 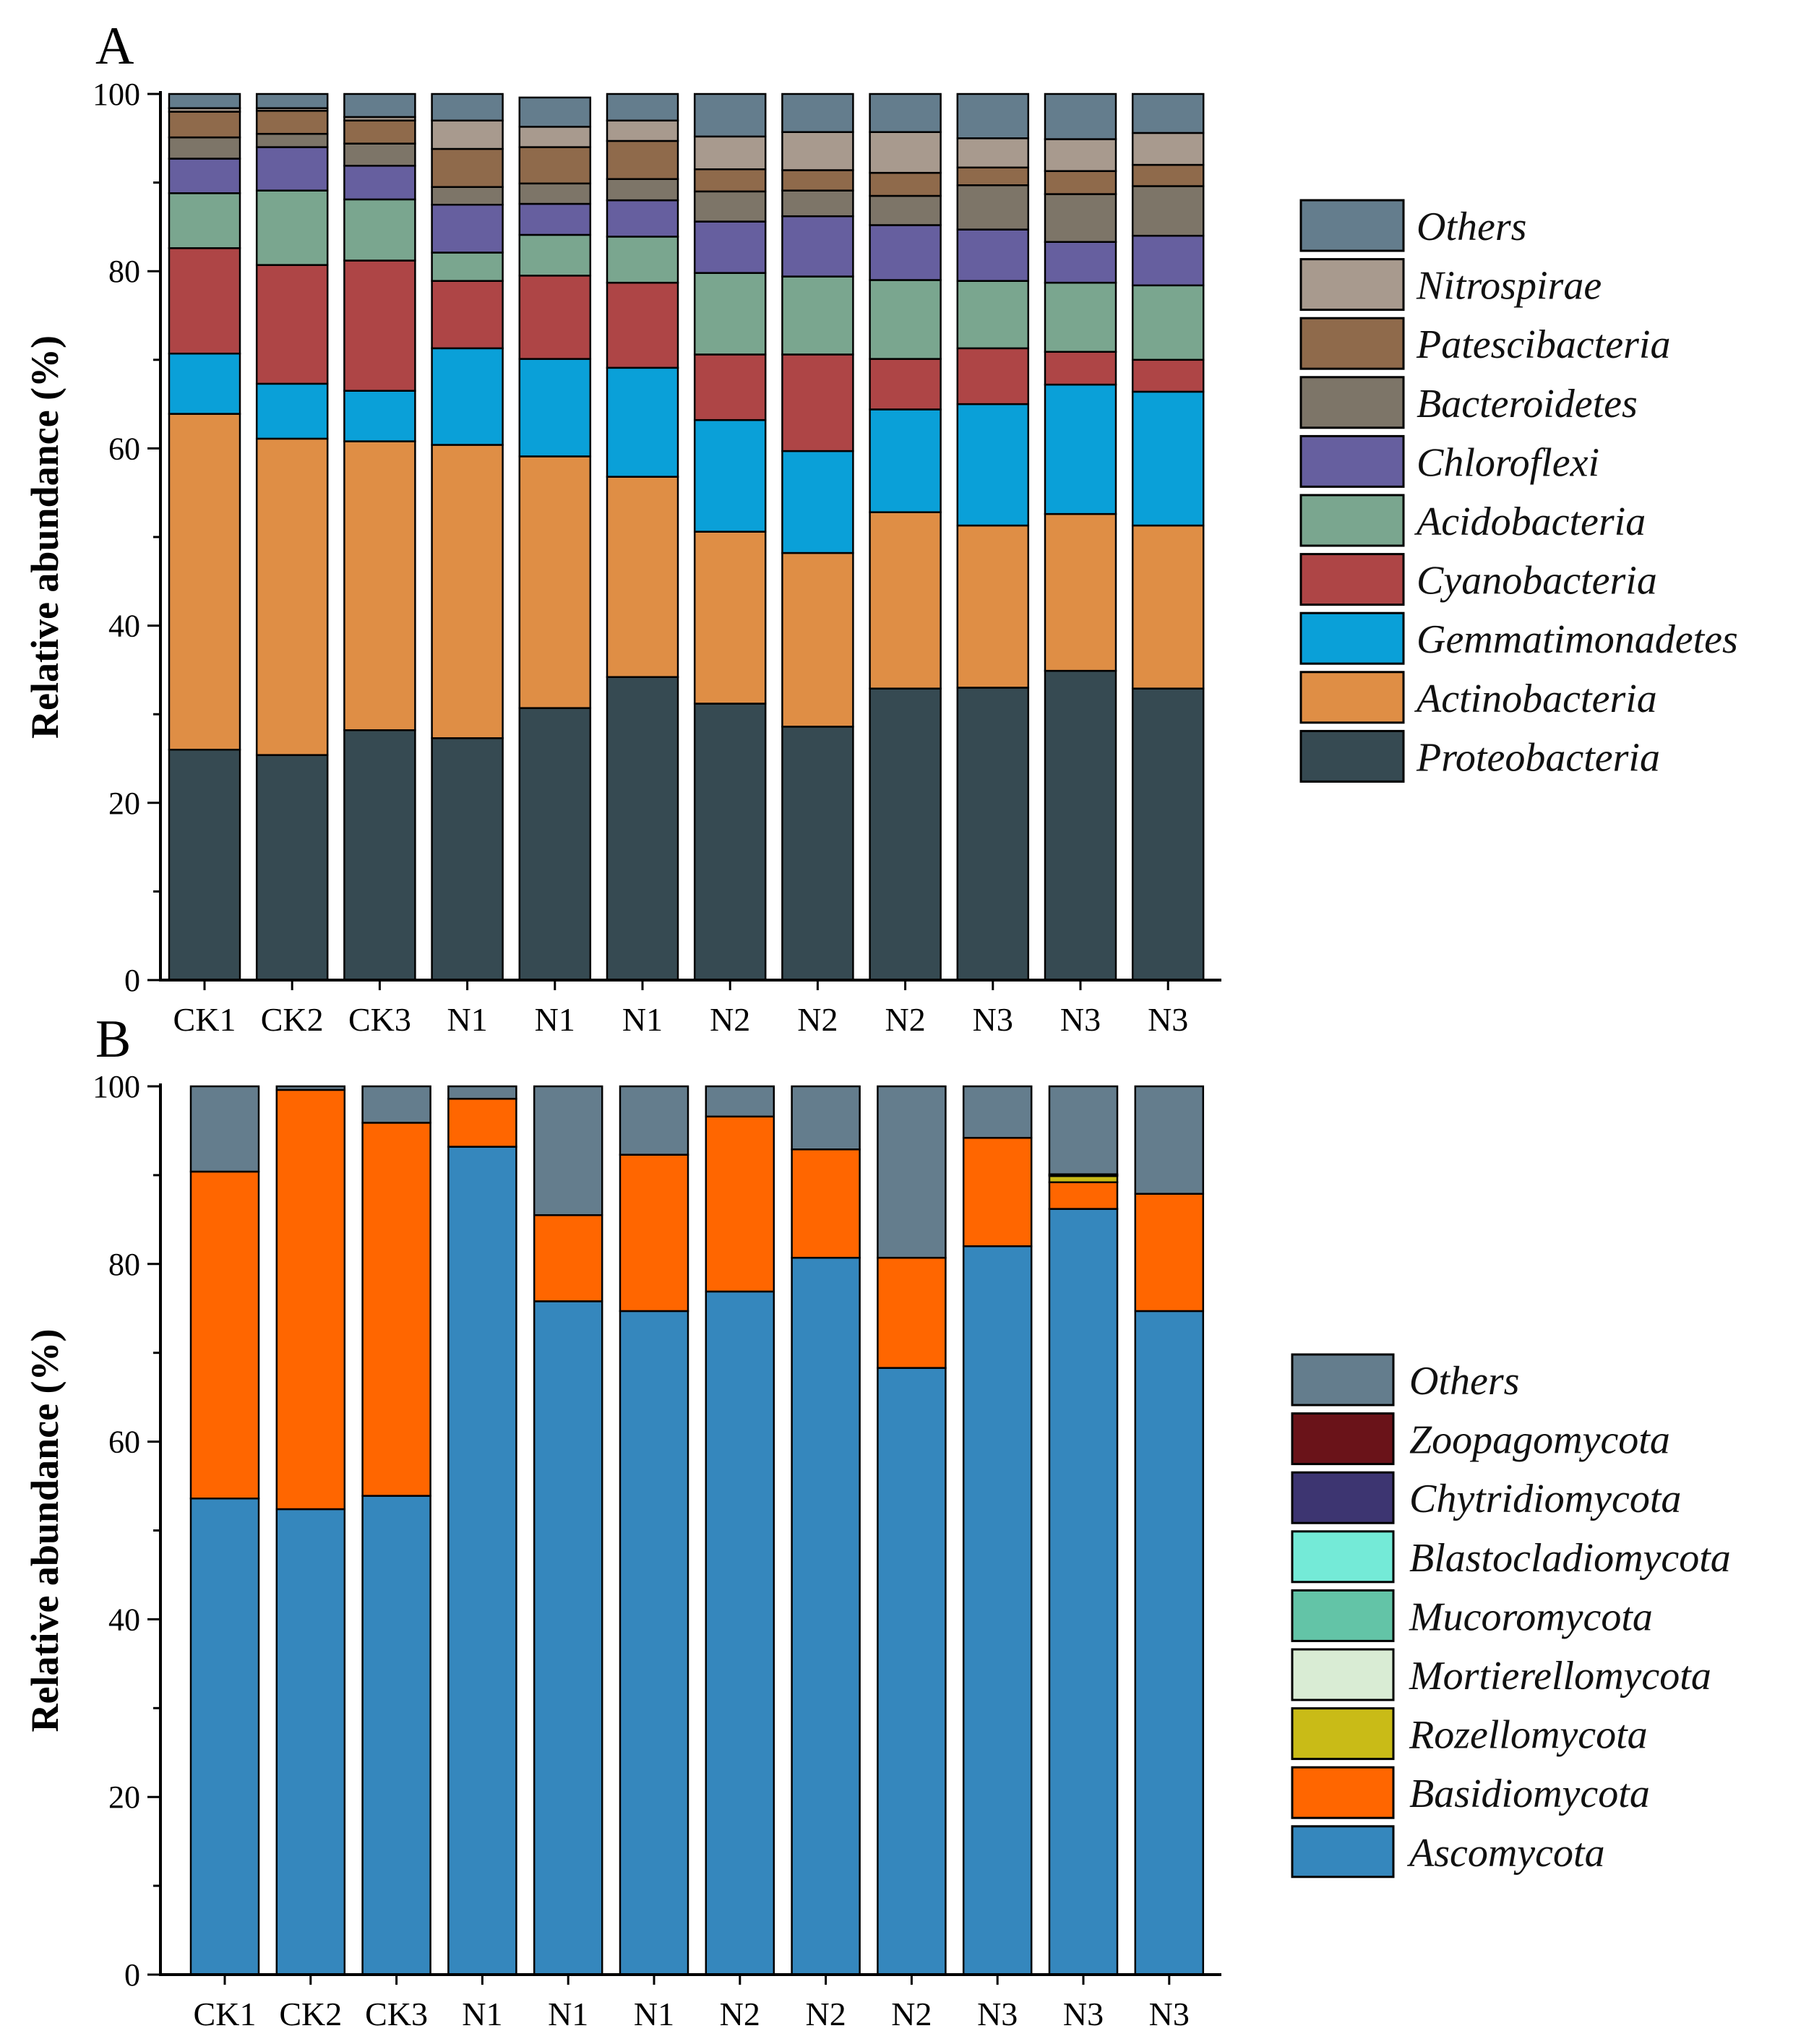 I want to click on panel-a-legend-label-7: Gemmatimonadetes, so click(x=1577, y=639).